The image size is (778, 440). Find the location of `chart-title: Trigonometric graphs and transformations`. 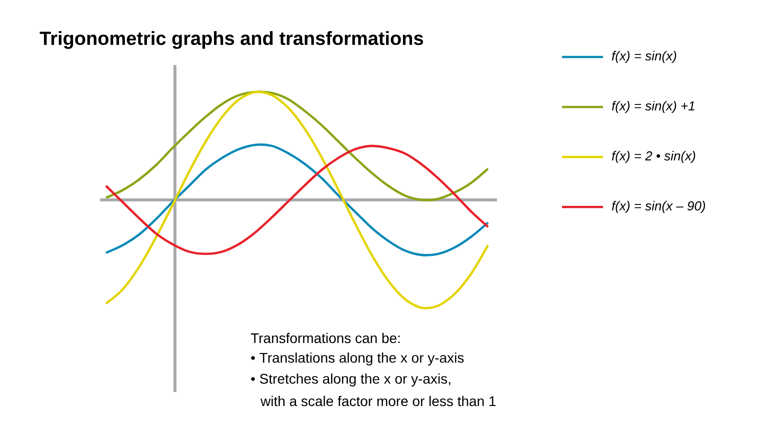

chart-title: Trigonometric graphs and transformations is located at coordinates (232, 40).